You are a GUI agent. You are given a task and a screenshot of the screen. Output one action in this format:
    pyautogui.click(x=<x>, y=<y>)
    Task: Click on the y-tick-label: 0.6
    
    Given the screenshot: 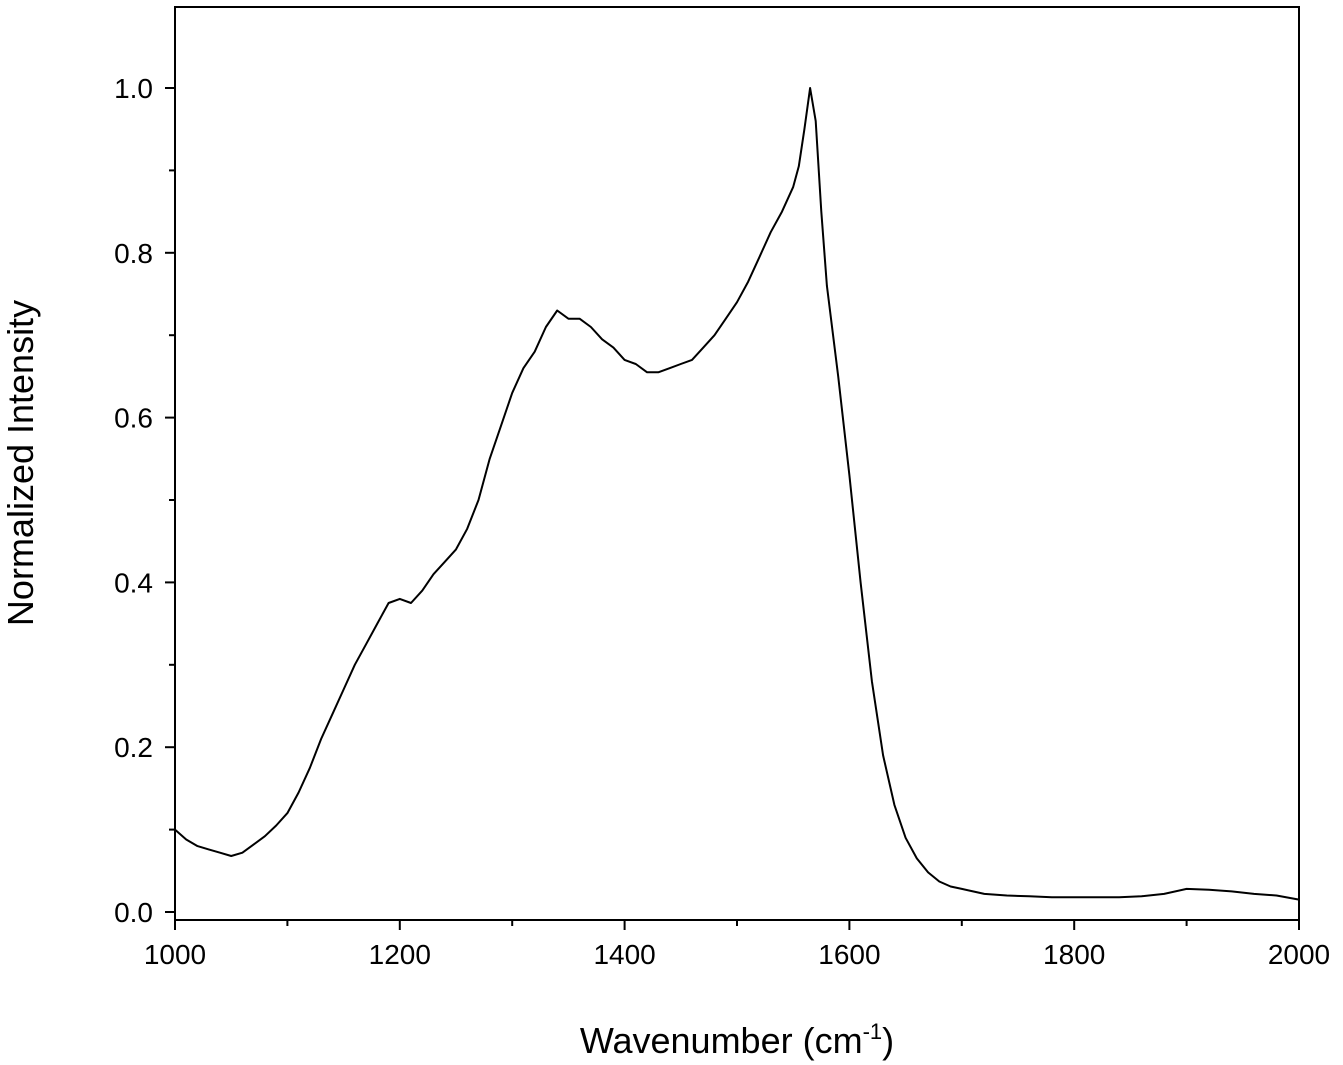 What is the action you would take?
    pyautogui.click(x=133, y=418)
    